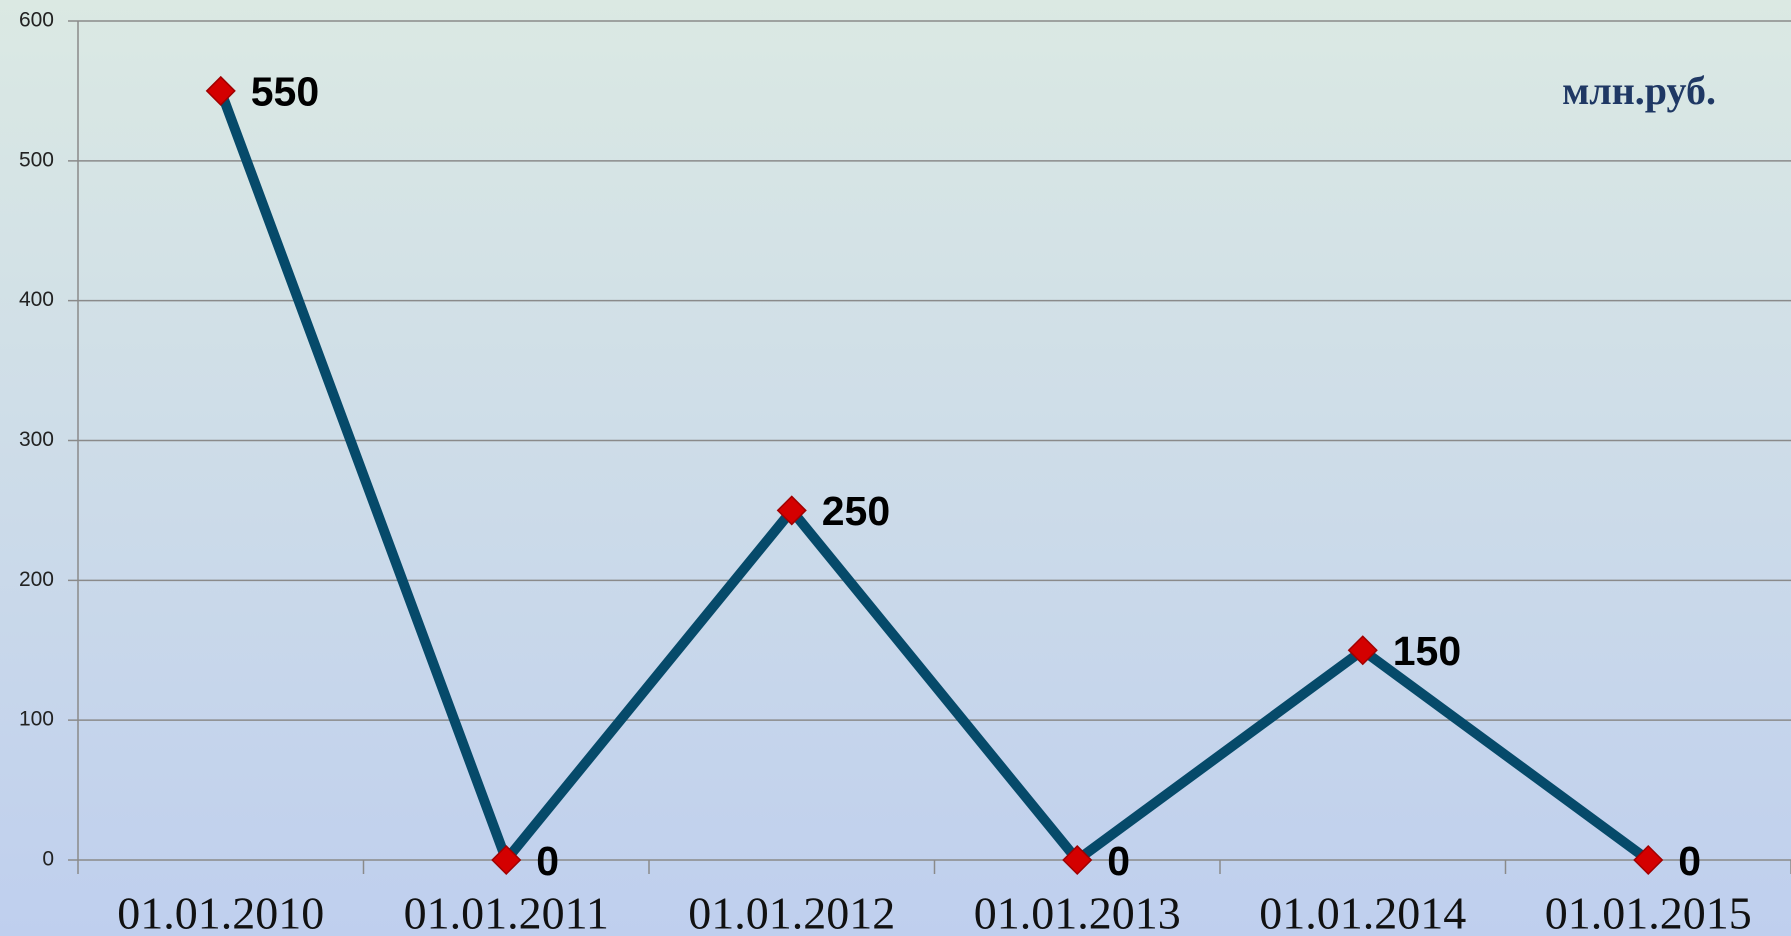 The height and width of the screenshot is (936, 1791). I want to click on y-tick-label: 0, so click(48, 859).